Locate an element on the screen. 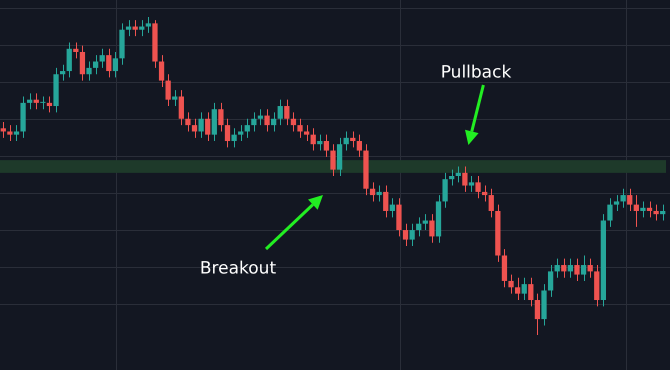 This screenshot has height=370, width=670. annotation: Pullback is located at coordinates (476, 72).